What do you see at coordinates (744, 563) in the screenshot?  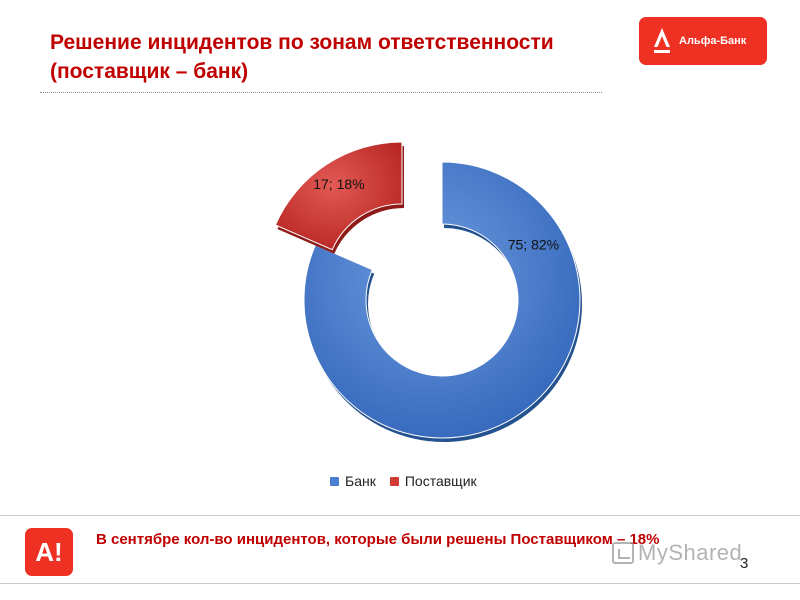 I see `slide-number: 3` at bounding box center [744, 563].